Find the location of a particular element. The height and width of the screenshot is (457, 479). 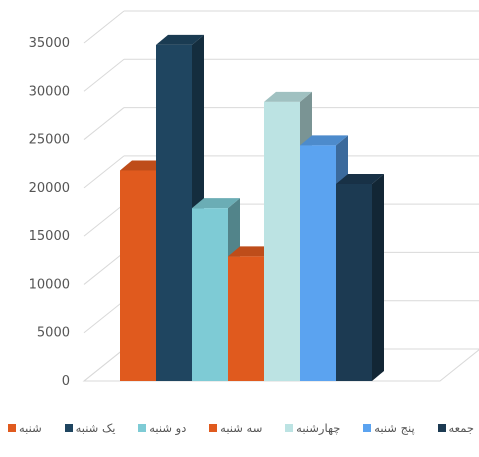

bar-side is located at coordinates (378, 277).